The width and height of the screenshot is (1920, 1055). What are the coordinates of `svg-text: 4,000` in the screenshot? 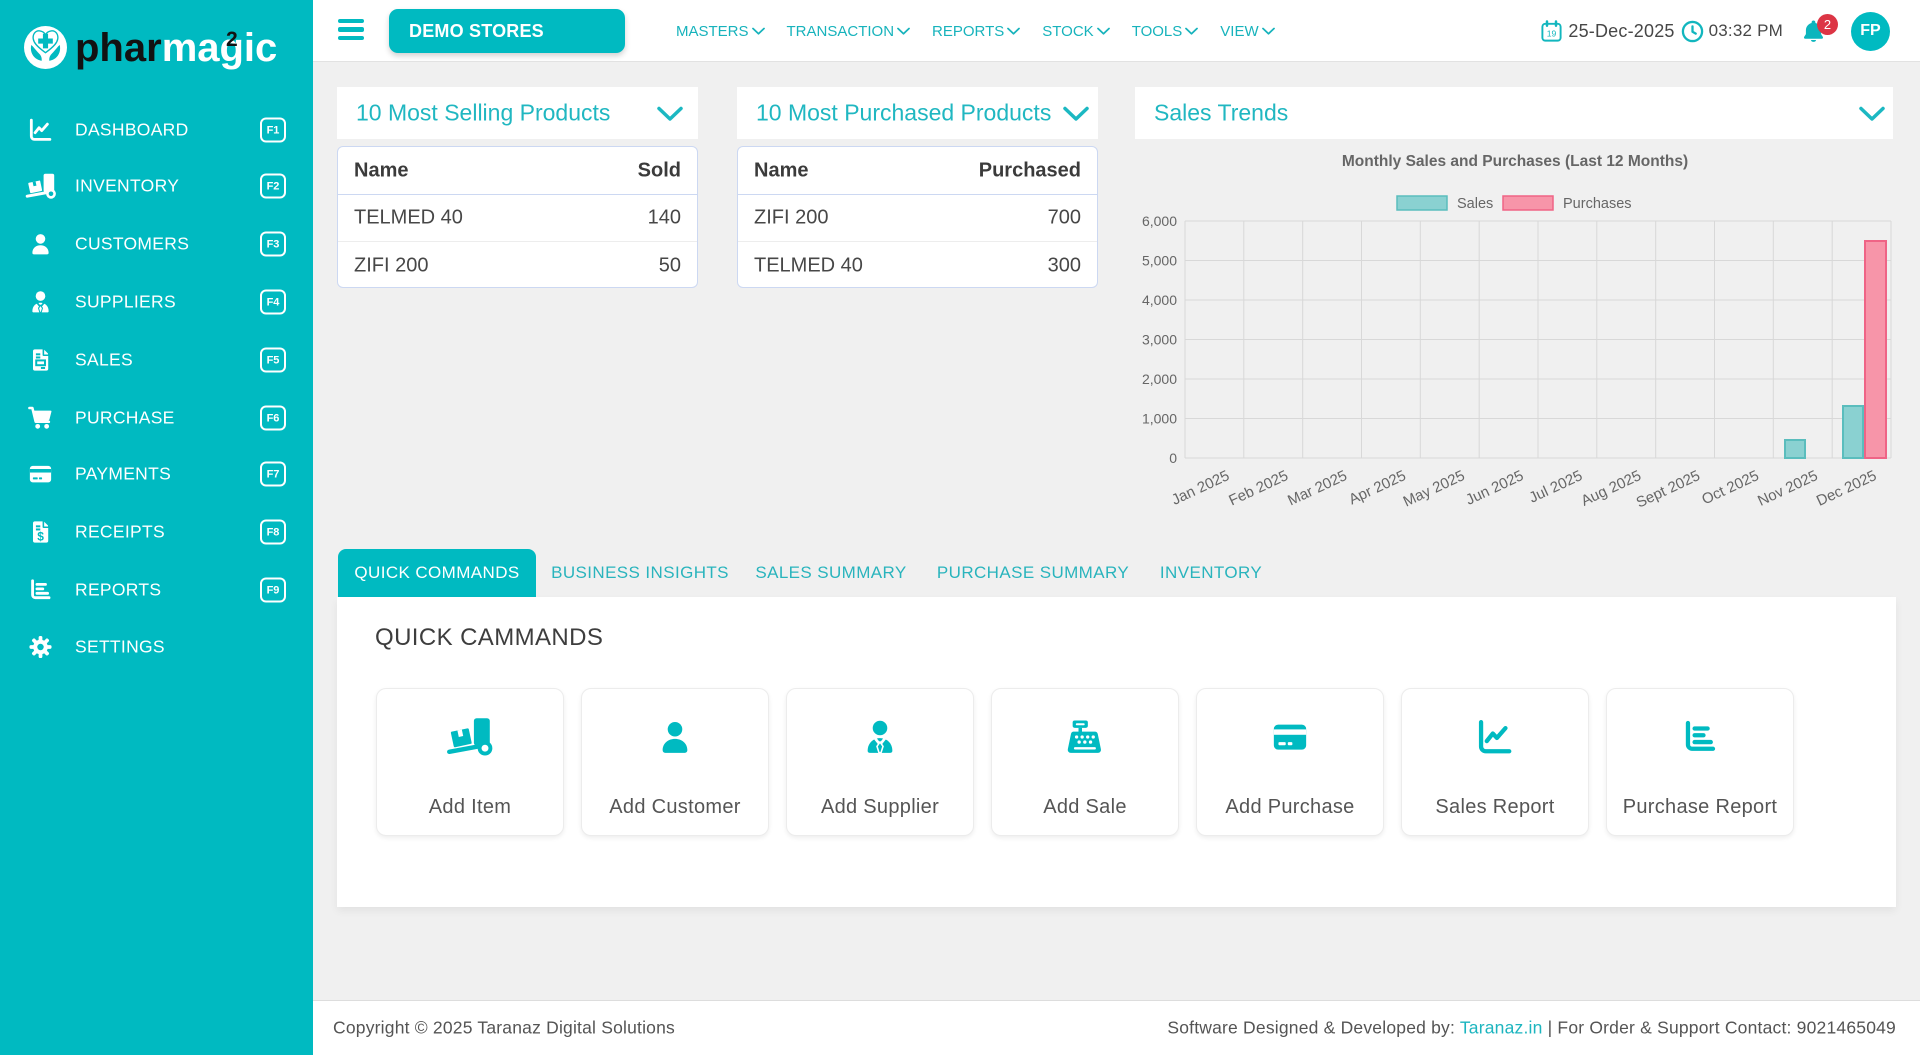 It's located at (1159, 300).